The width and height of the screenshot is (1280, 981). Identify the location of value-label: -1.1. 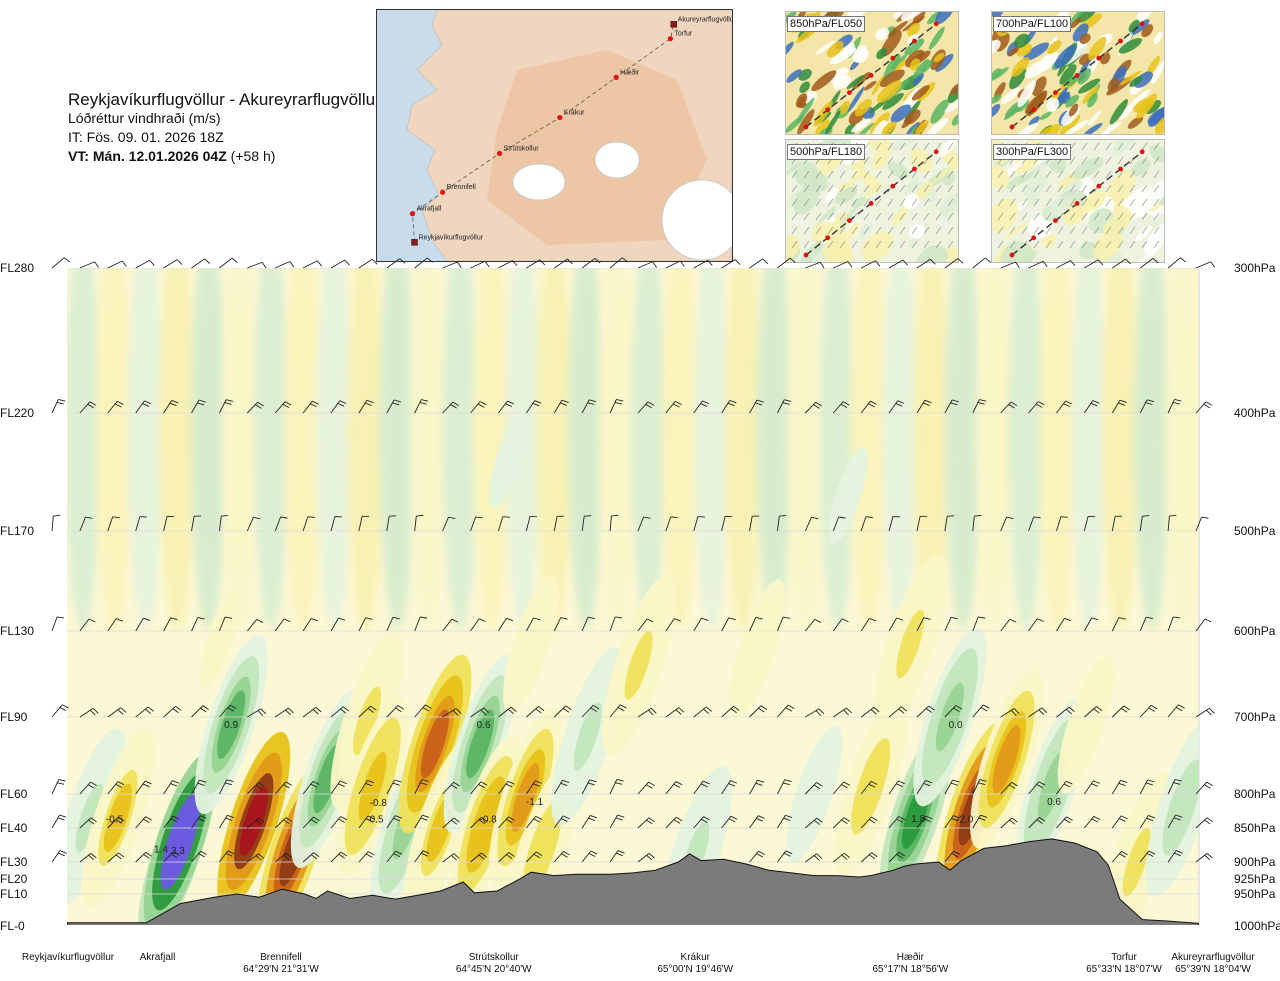
(535, 802).